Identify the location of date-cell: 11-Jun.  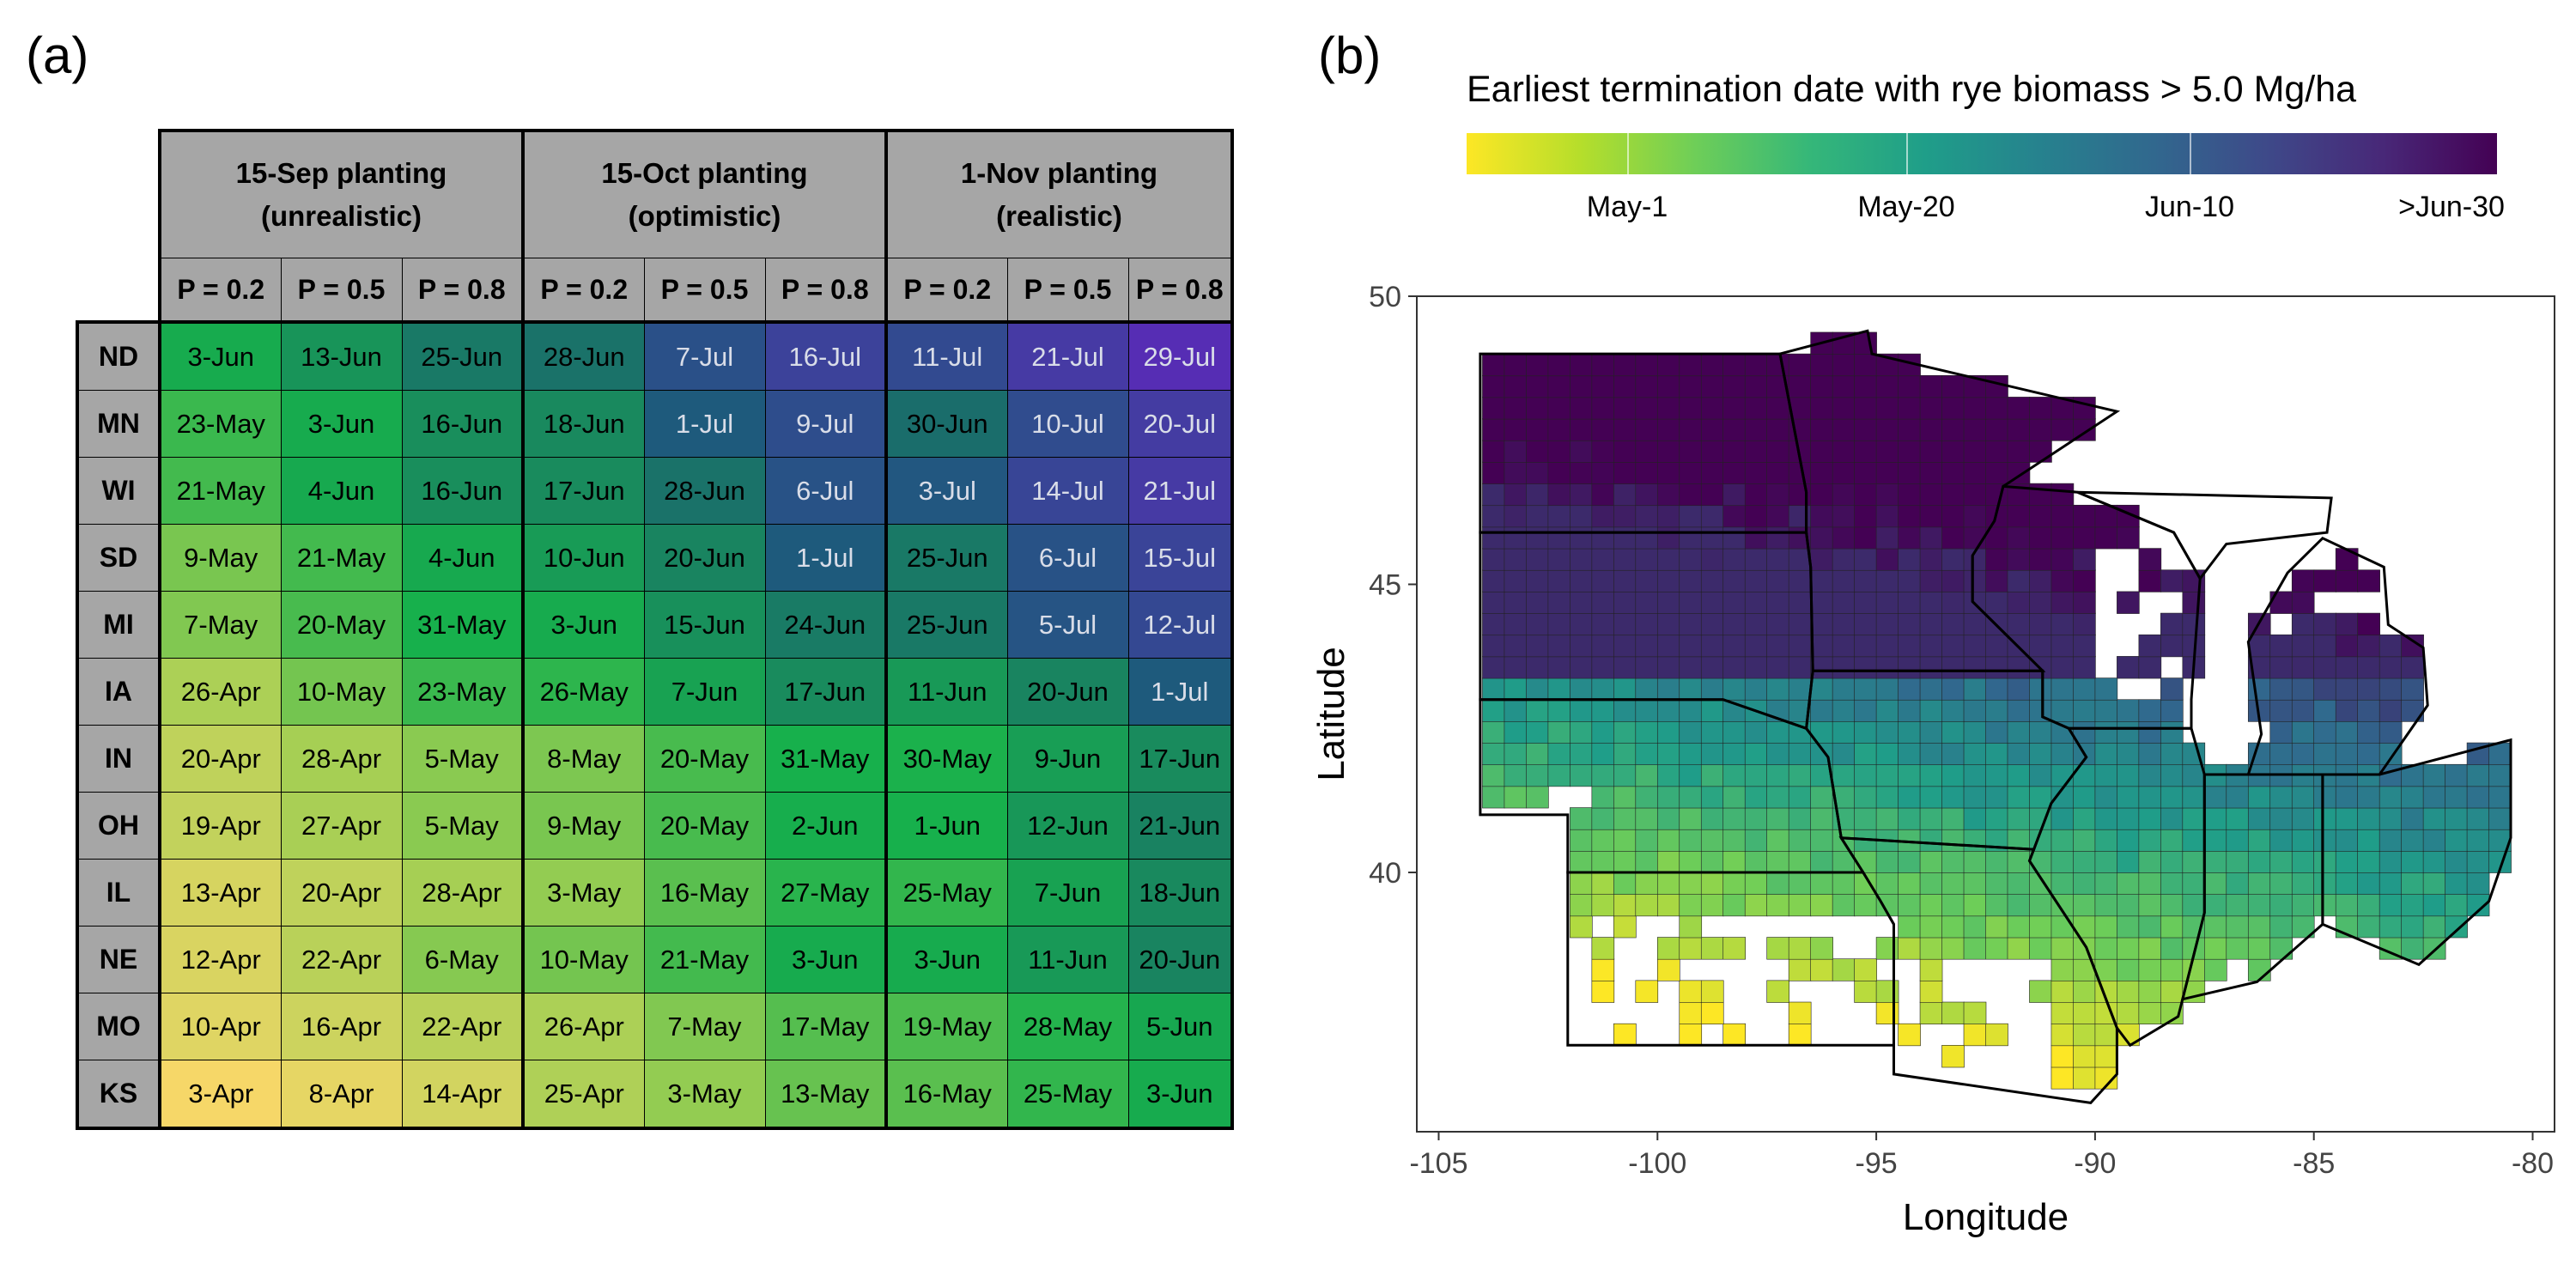
(946, 692).